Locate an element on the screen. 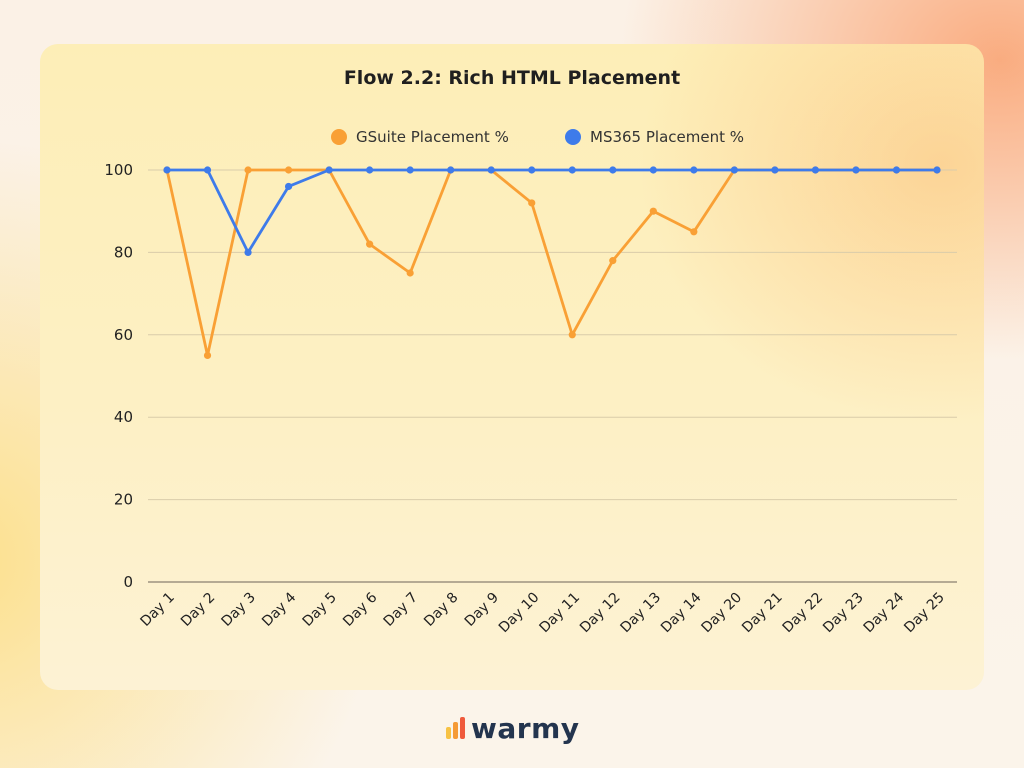 The image size is (1024, 768). x-tick-label: Day 6 is located at coordinates (360, 609).